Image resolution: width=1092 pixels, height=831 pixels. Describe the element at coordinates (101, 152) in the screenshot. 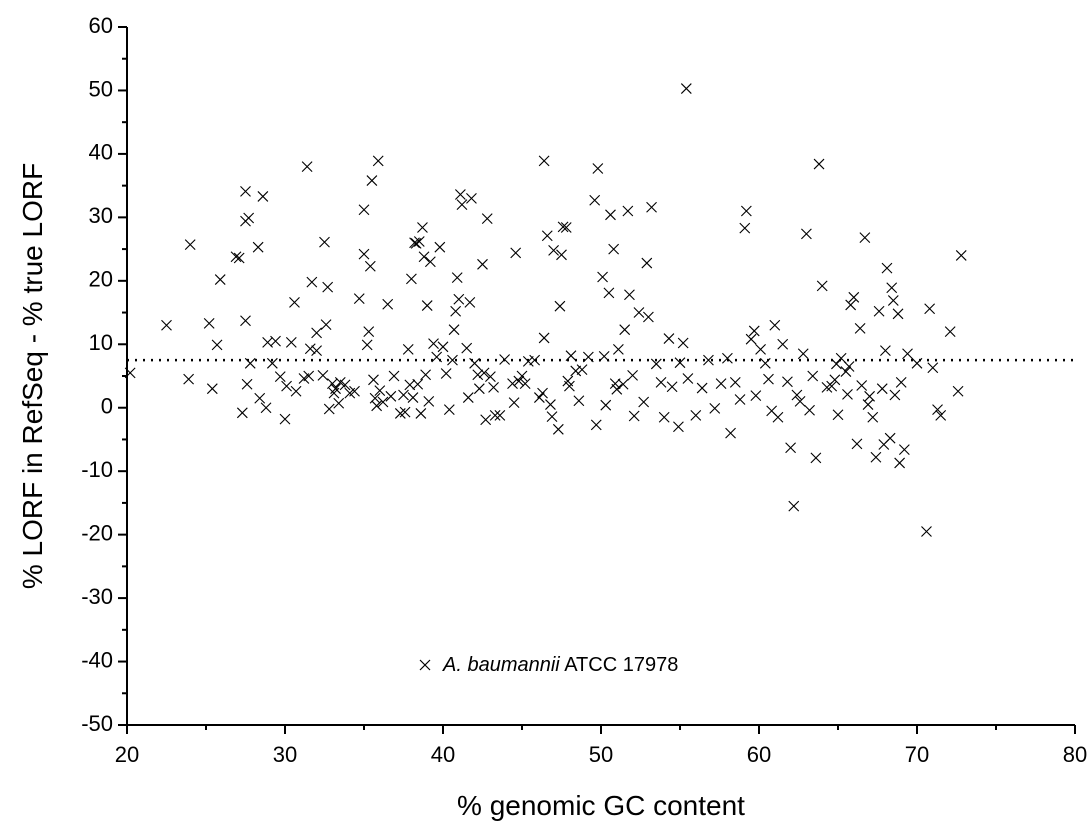

I see `y-tick-label: 40` at that location.